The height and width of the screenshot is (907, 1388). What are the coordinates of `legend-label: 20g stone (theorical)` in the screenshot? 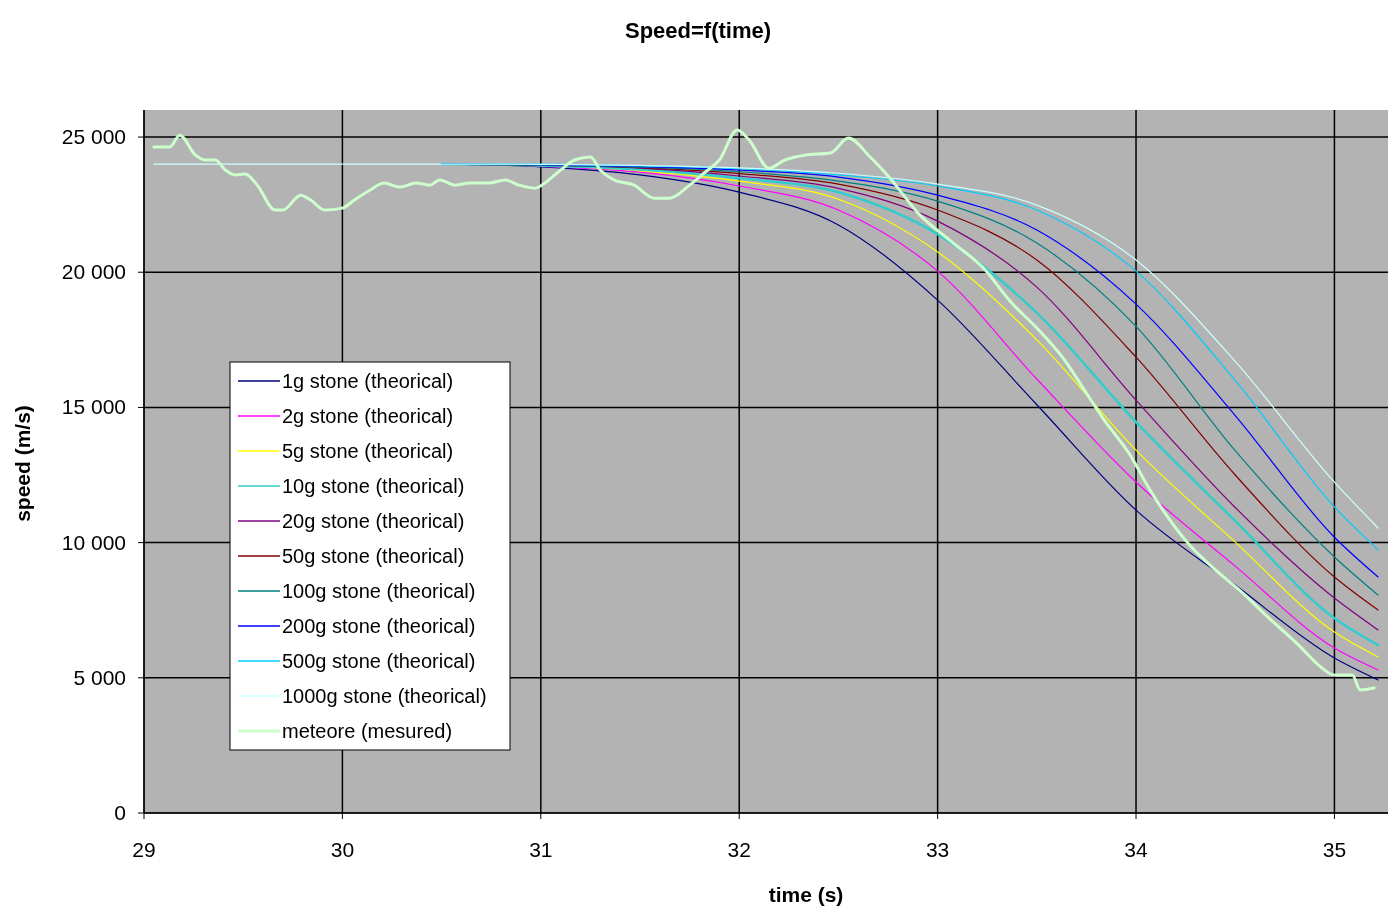 It's located at (373, 521).